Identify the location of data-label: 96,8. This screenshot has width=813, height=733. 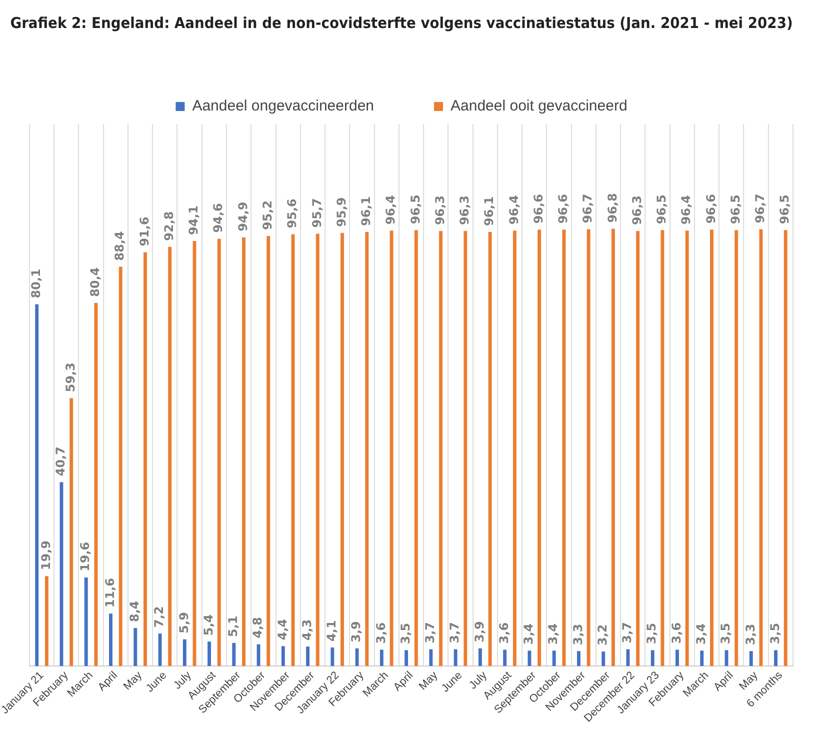
(612, 208).